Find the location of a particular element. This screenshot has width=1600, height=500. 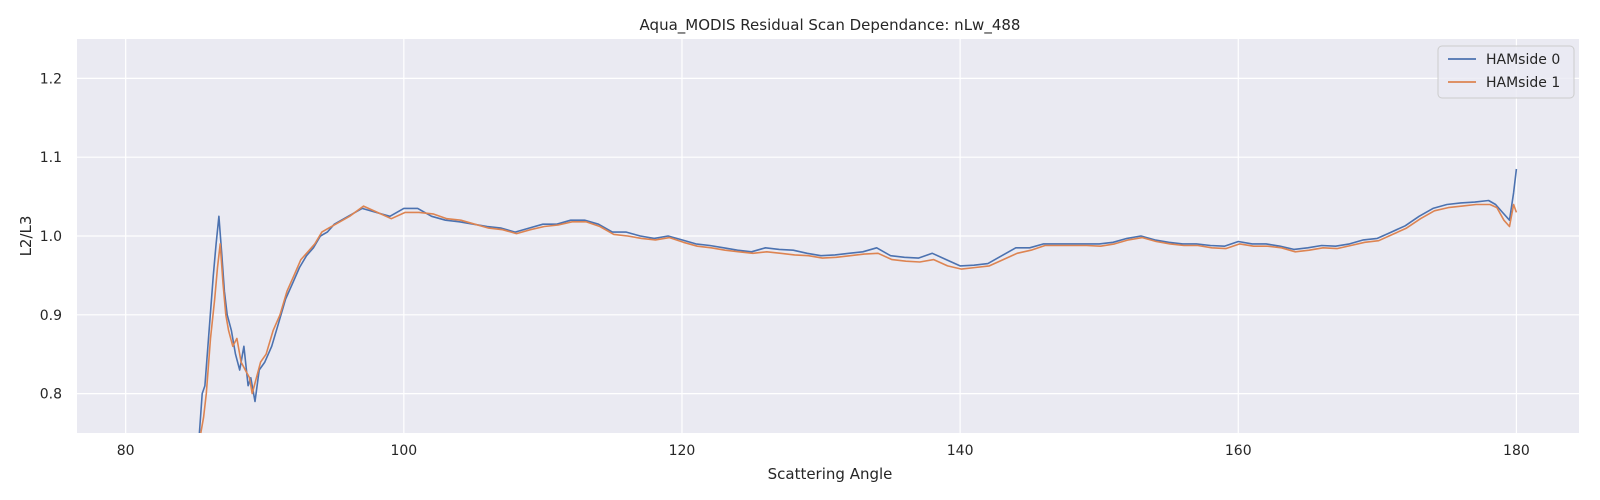

x-tick-label-180: 180 is located at coordinates (1516, 451).